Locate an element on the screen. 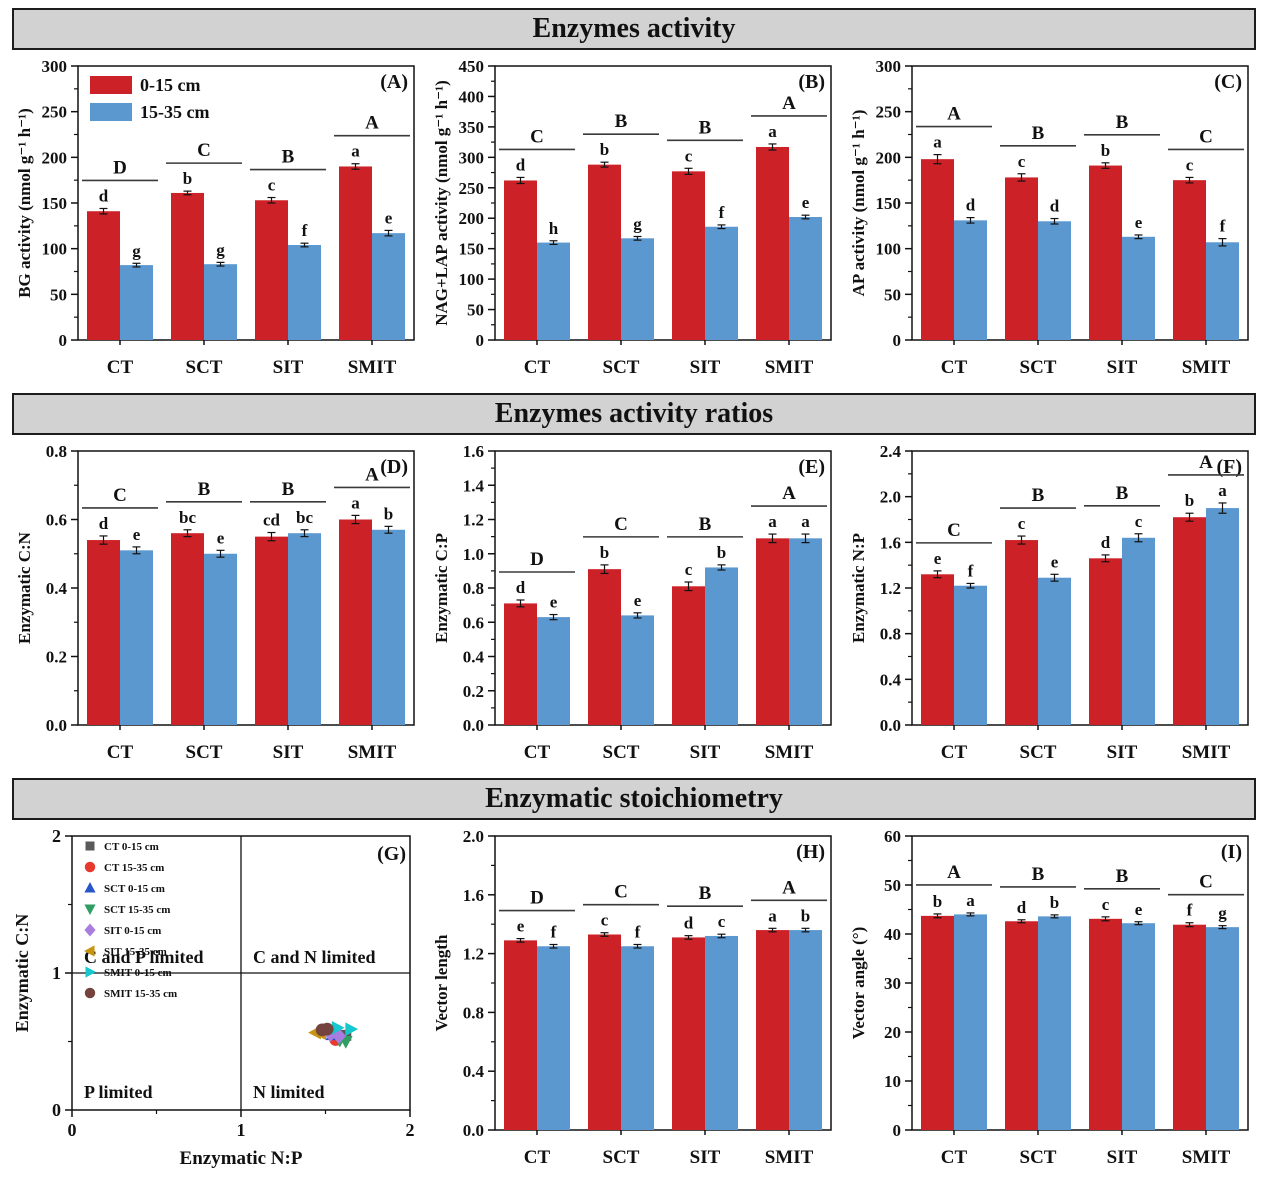  legend-marker-triangle-left is located at coordinates (89, 951).